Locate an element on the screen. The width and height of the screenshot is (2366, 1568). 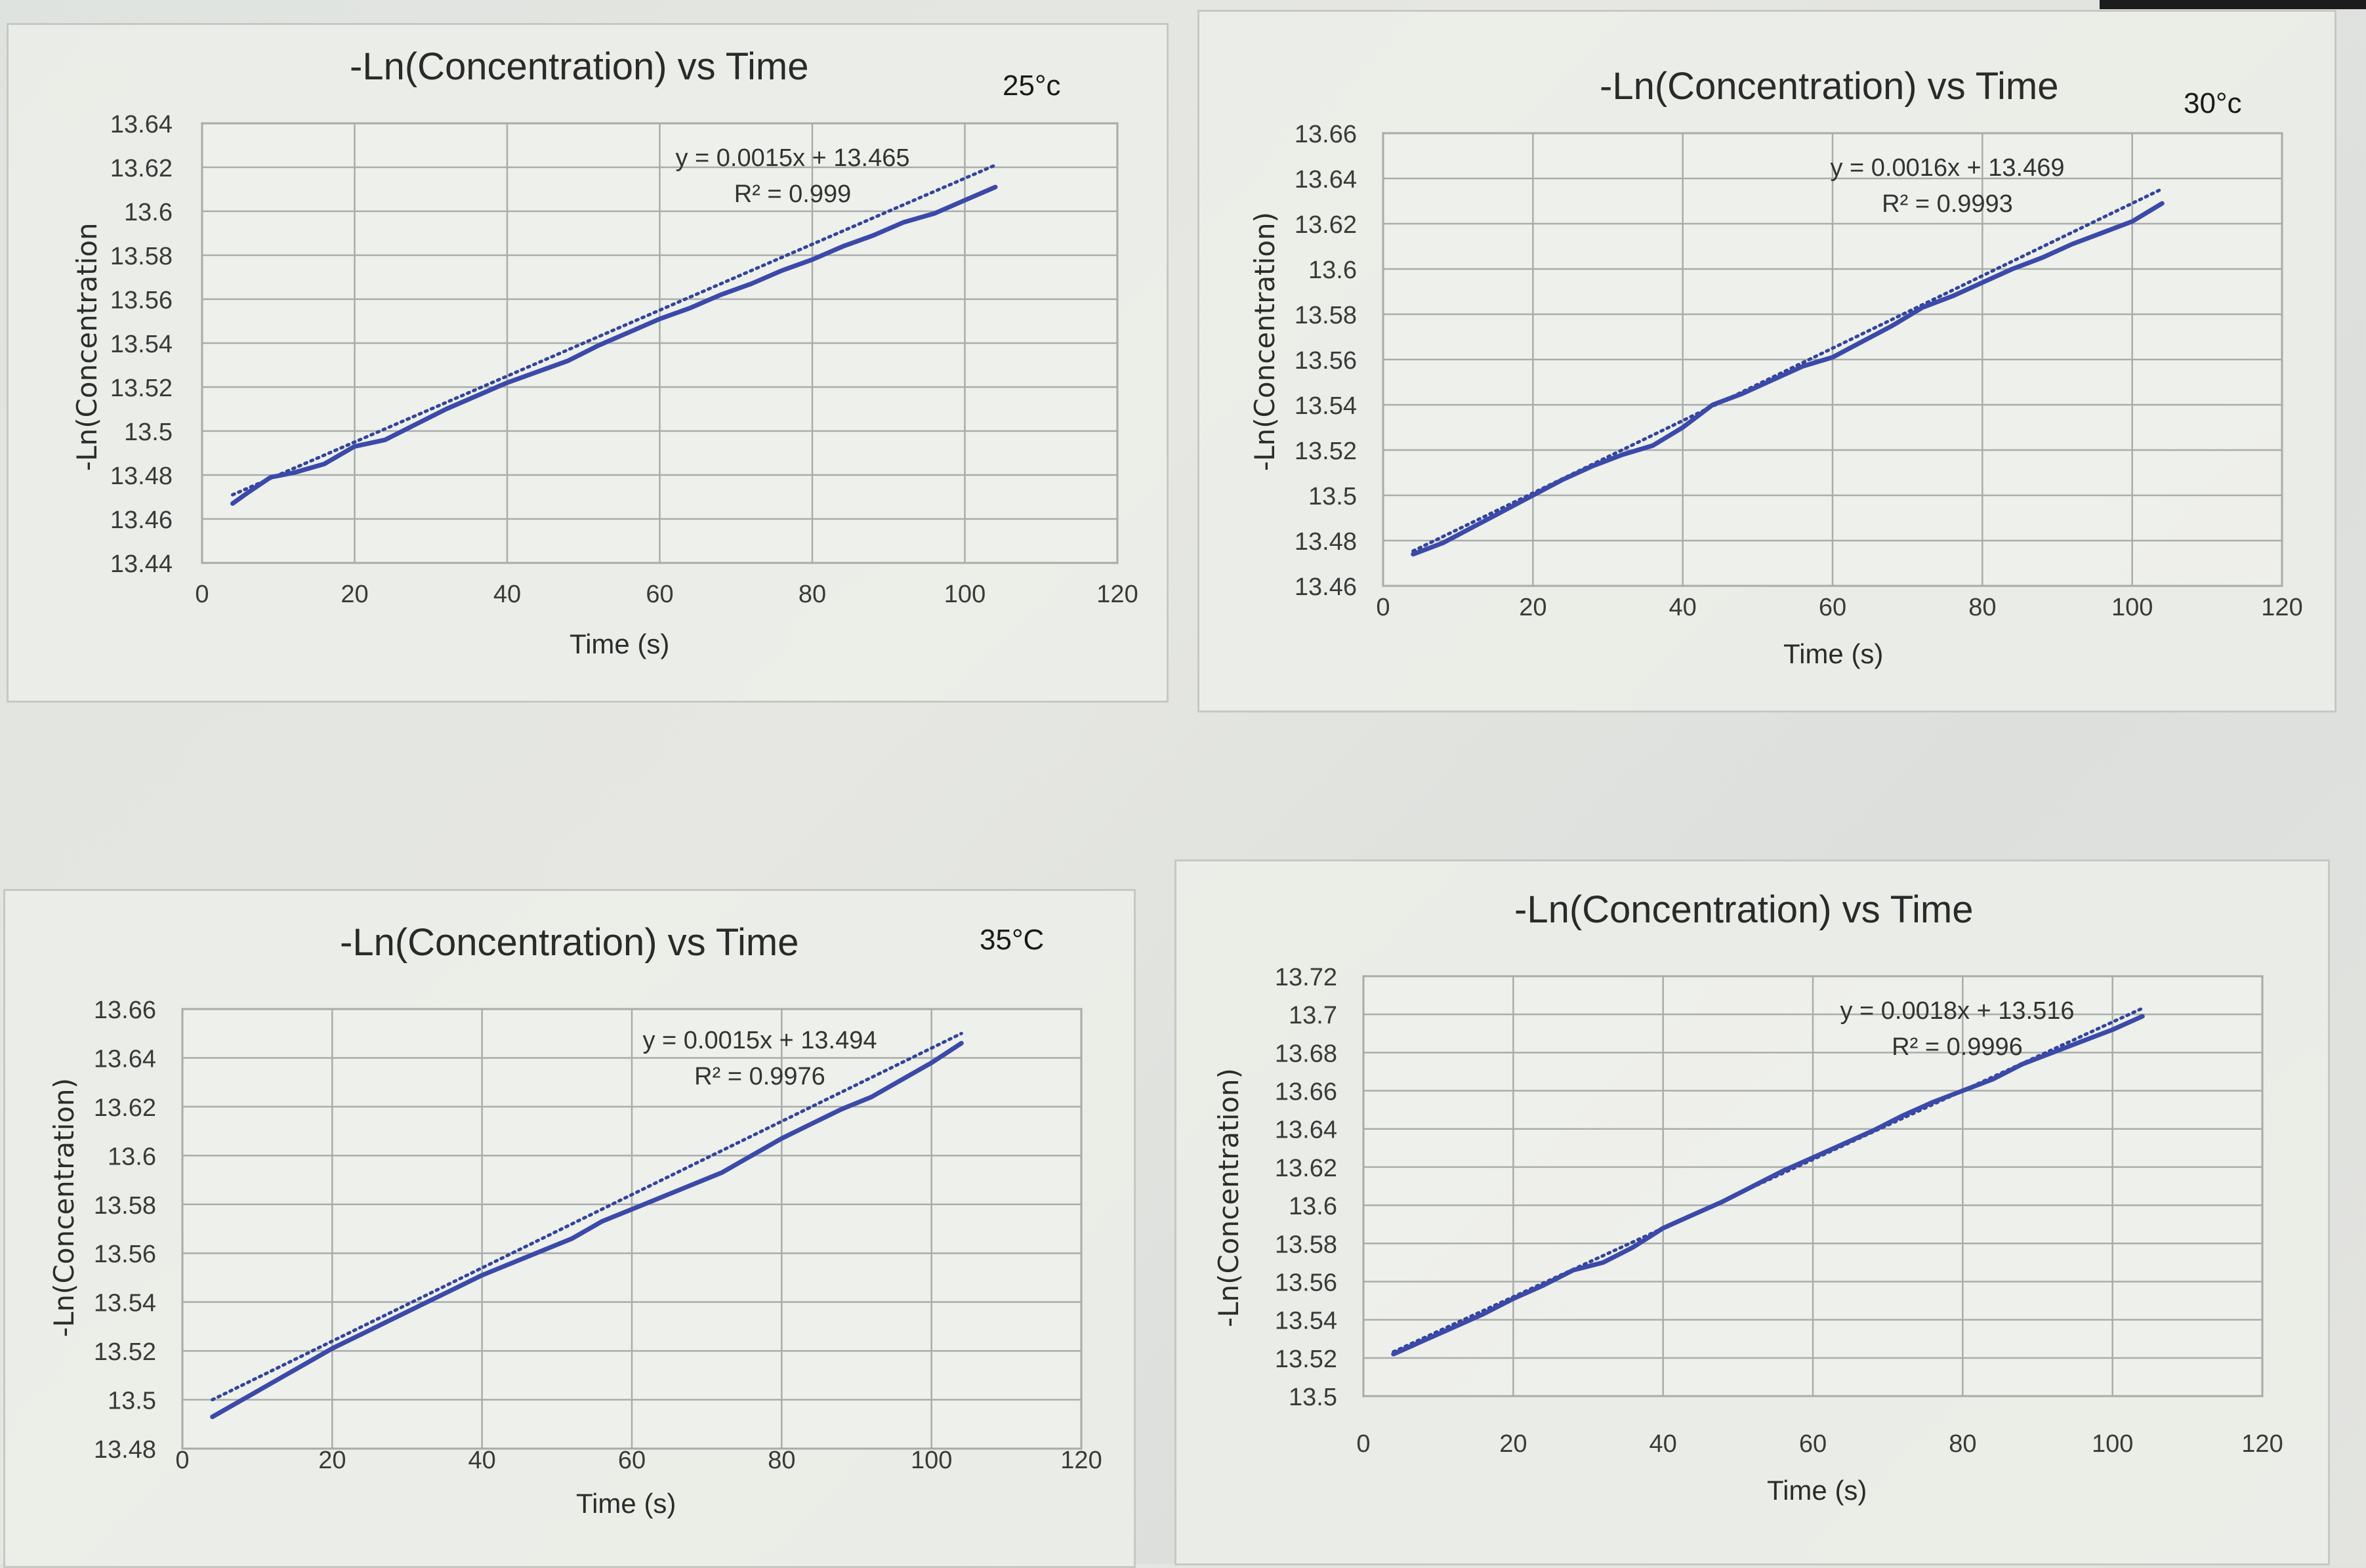
temperature-label: 30°c is located at coordinates (2213, 103).